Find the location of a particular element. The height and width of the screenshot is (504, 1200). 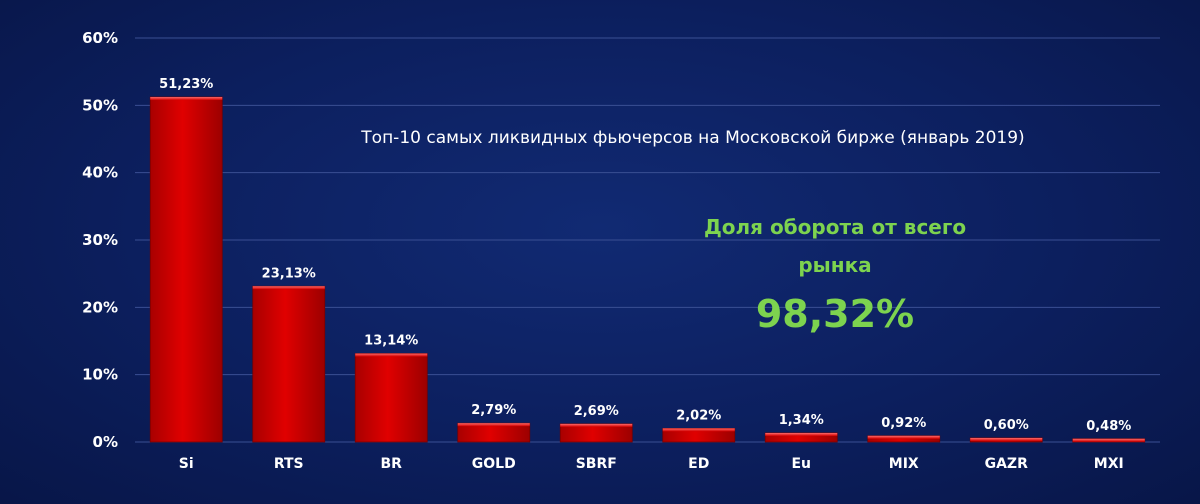

turnover-share-annotation: Доля оборота от всего рынка 98,32% is located at coordinates (835, 275).